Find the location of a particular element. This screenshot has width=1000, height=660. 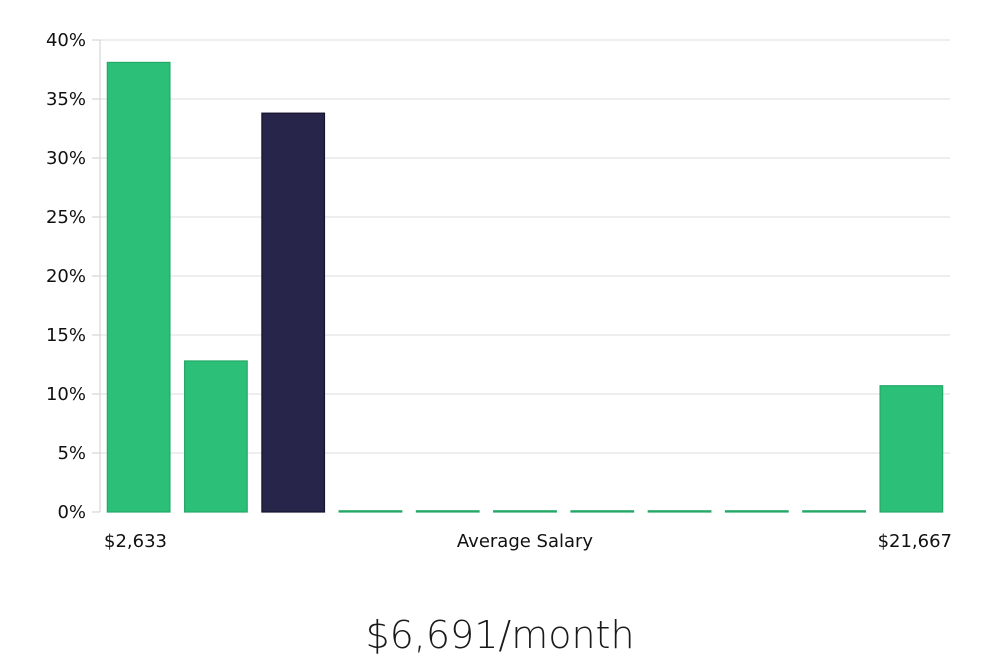

y-tick-label: 0% is located at coordinates (71, 512).